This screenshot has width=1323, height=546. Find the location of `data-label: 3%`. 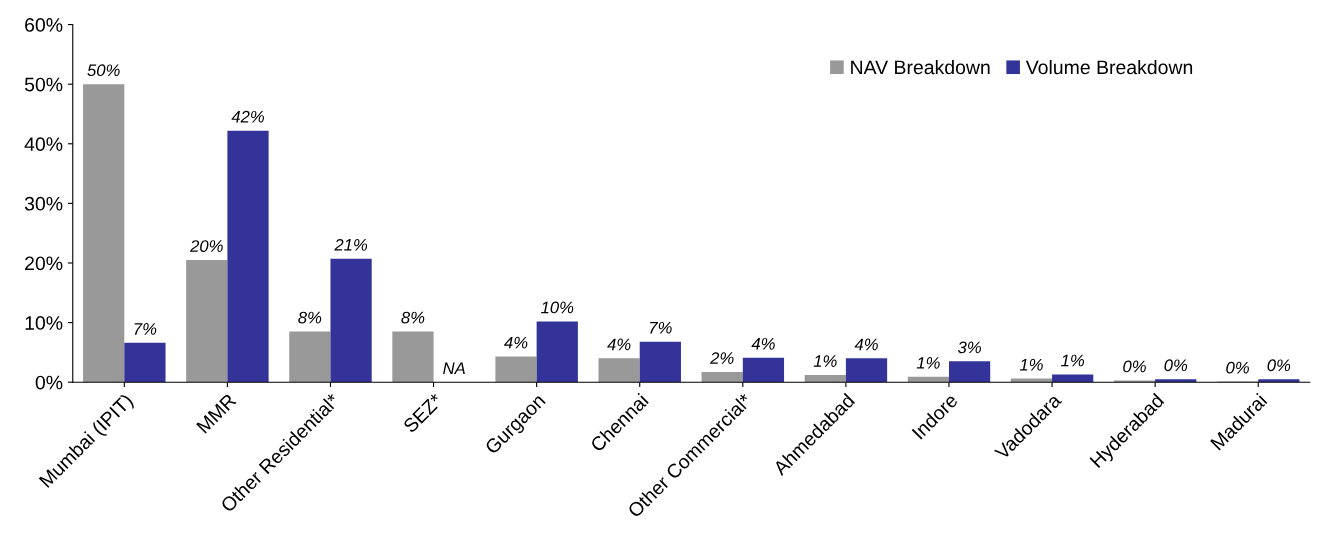

data-label: 3% is located at coordinates (969, 347).